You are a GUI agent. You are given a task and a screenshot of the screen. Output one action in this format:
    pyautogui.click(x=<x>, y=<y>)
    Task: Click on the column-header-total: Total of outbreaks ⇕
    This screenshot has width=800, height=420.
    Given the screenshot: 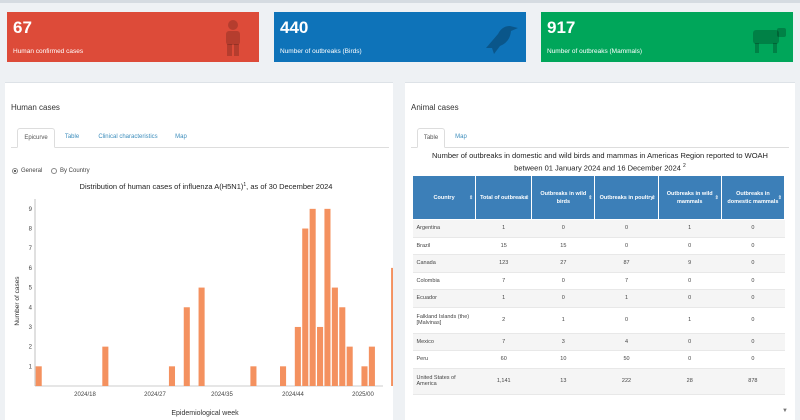 What is the action you would take?
    pyautogui.click(x=504, y=197)
    